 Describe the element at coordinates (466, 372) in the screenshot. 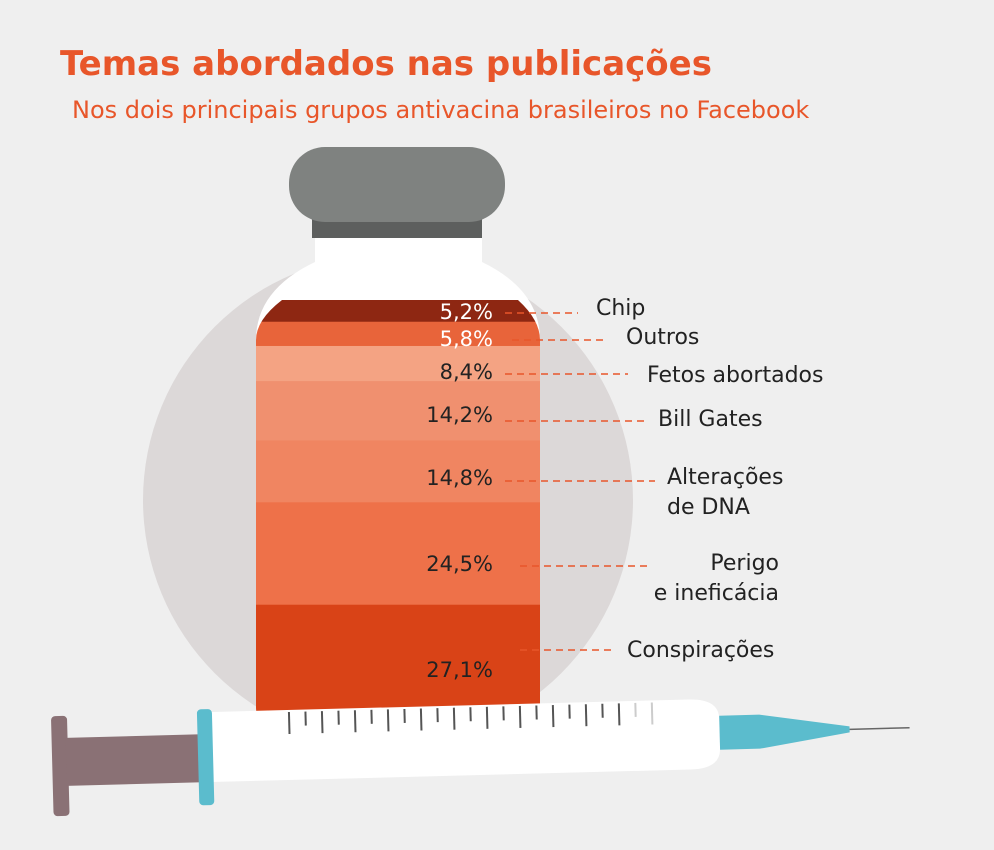

I see `value-label: 8,4%` at that location.